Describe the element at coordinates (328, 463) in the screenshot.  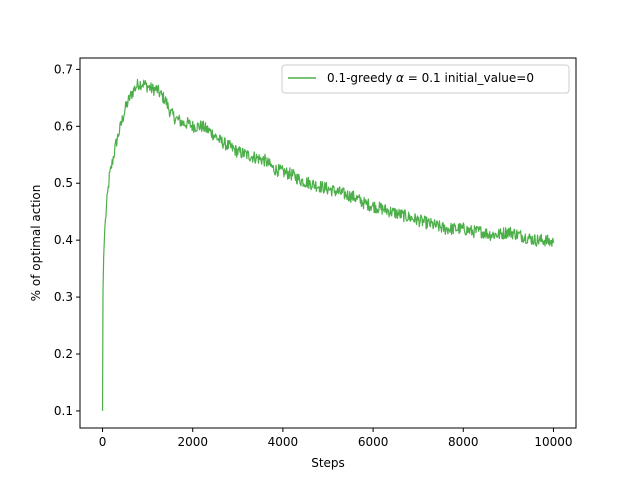
I see `x-axis-label: Steps` at that location.